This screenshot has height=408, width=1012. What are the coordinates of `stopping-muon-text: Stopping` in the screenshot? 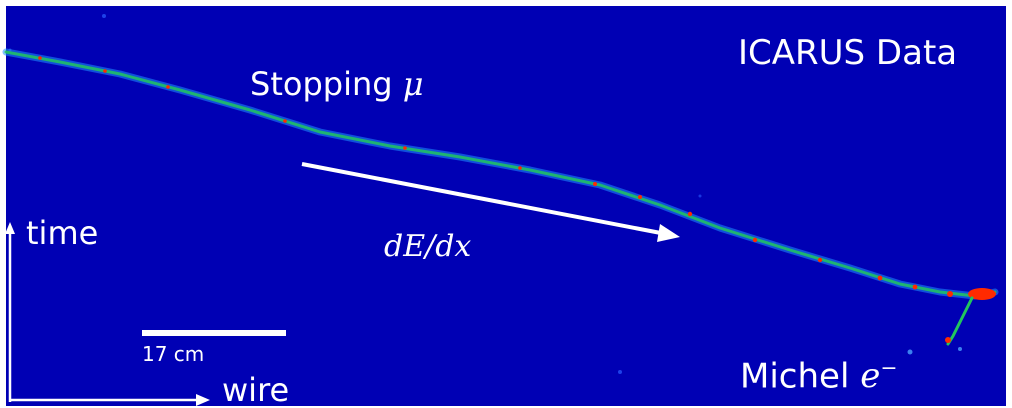 It's located at (321, 84).